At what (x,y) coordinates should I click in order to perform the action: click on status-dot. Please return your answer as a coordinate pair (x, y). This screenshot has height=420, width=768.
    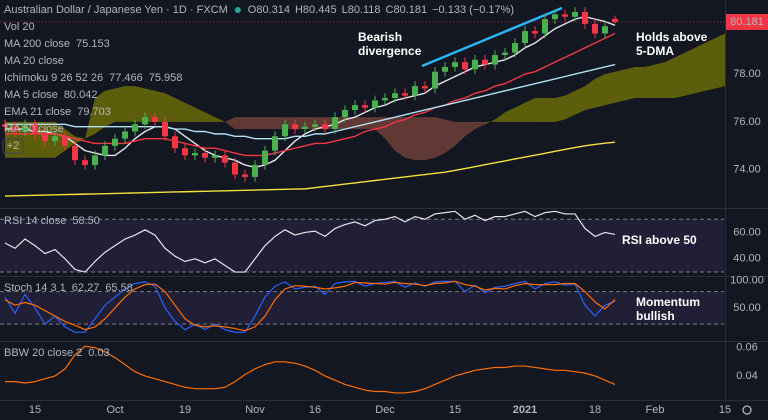
    Looking at the image, I should click on (237, 10).